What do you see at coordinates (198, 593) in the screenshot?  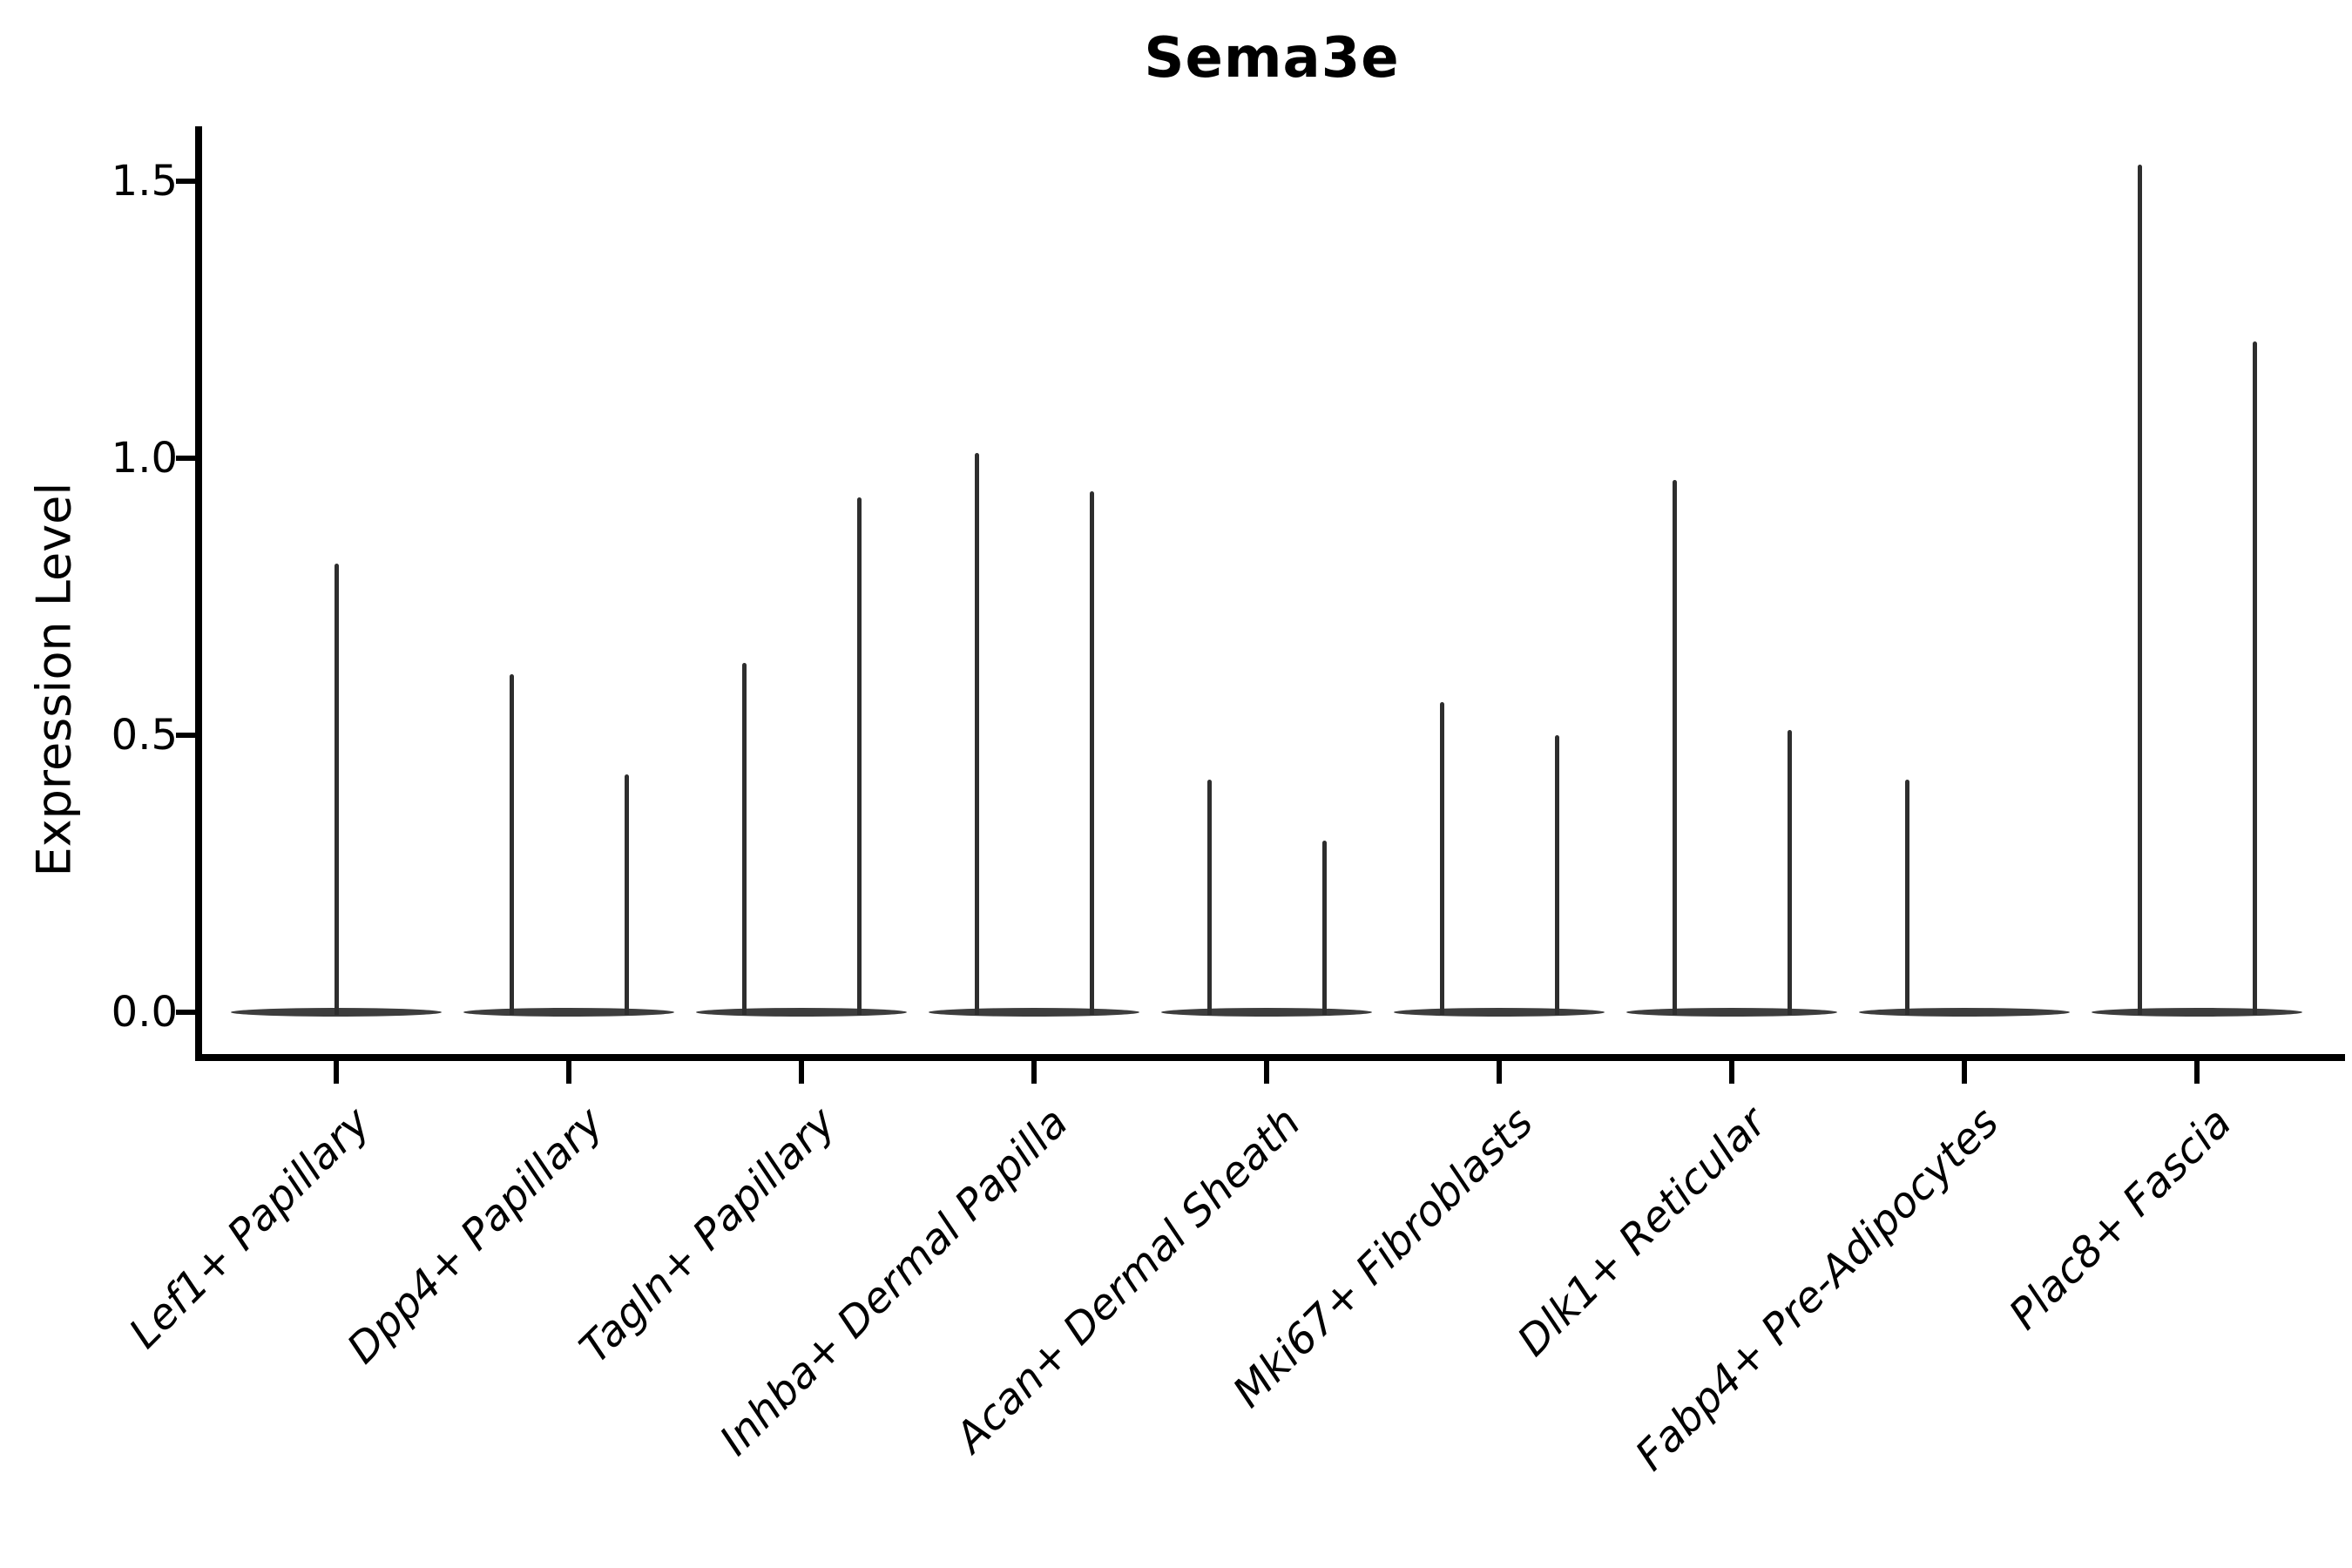 I see `y-axis-spine` at bounding box center [198, 593].